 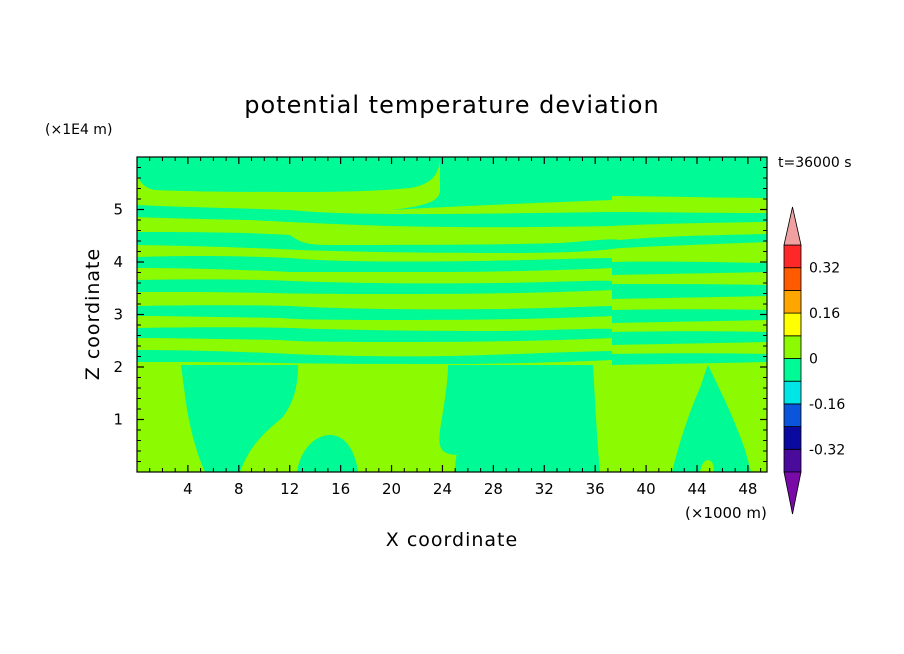 What do you see at coordinates (391, 489) in the screenshot?
I see `x-tick-label: 20` at bounding box center [391, 489].